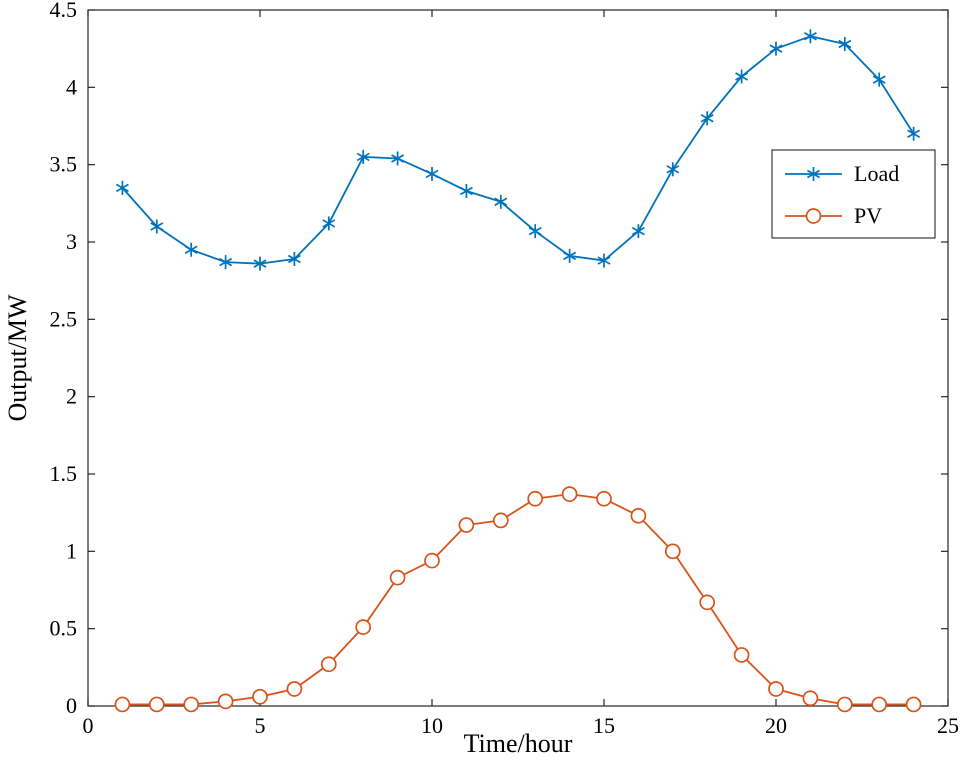 The width and height of the screenshot is (968, 769). Describe the element at coordinates (842, 173) in the screenshot. I see `legend-entry-load: Load` at that location.